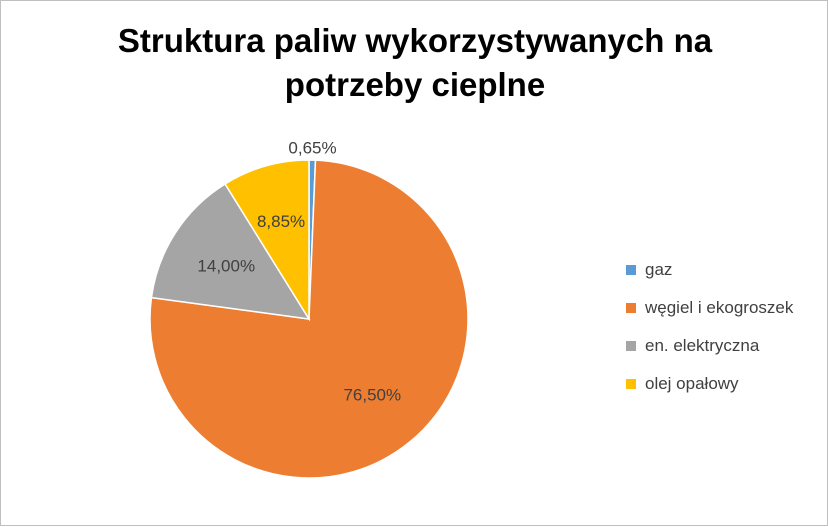  I want to click on pie-data-labels: 0,65% 76,50% 14,00% 8,85%, so click(299, 271).